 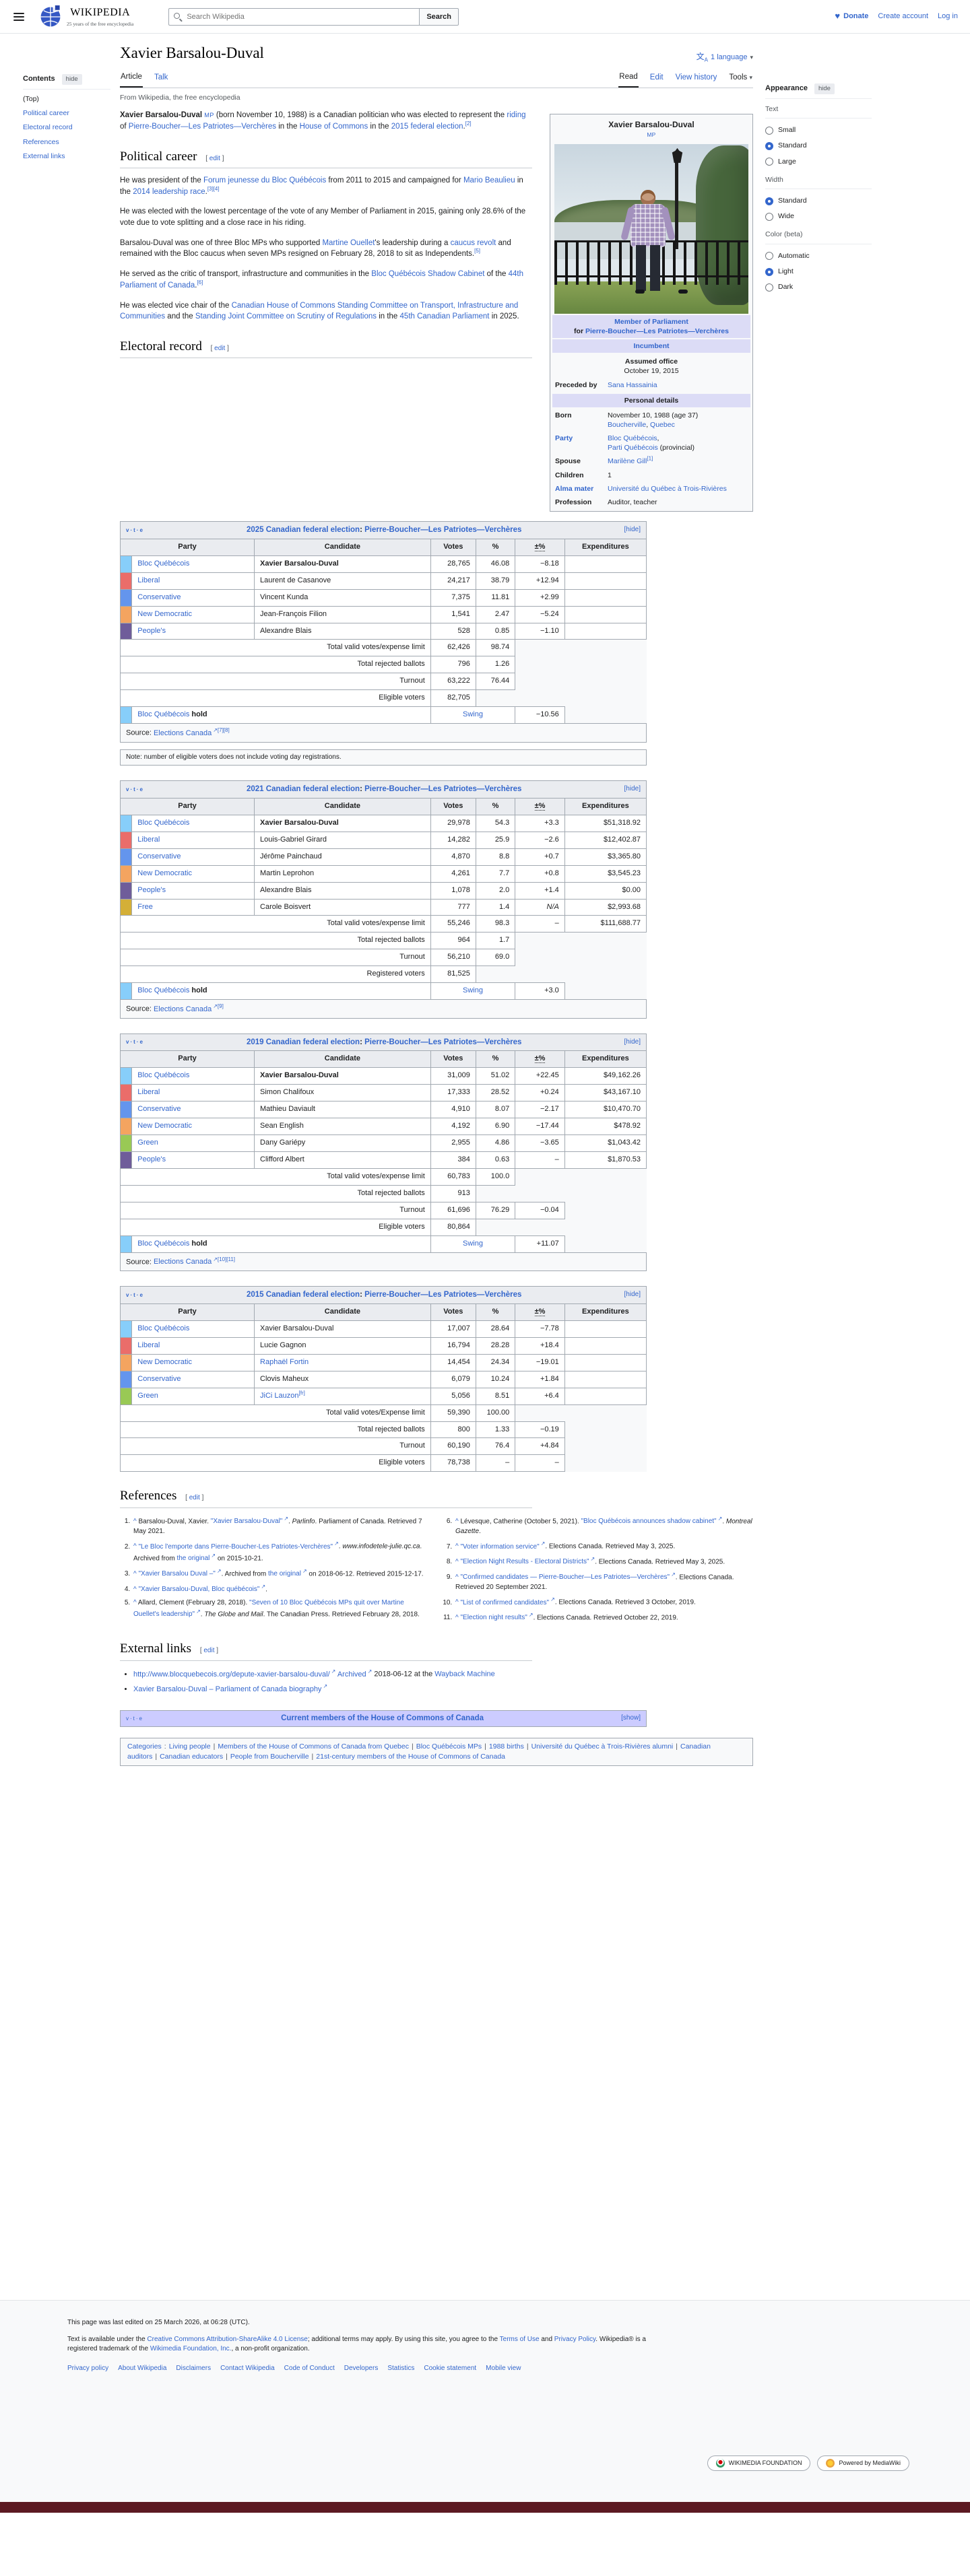 I want to click on reference-link: [7][8], so click(x=223, y=731).